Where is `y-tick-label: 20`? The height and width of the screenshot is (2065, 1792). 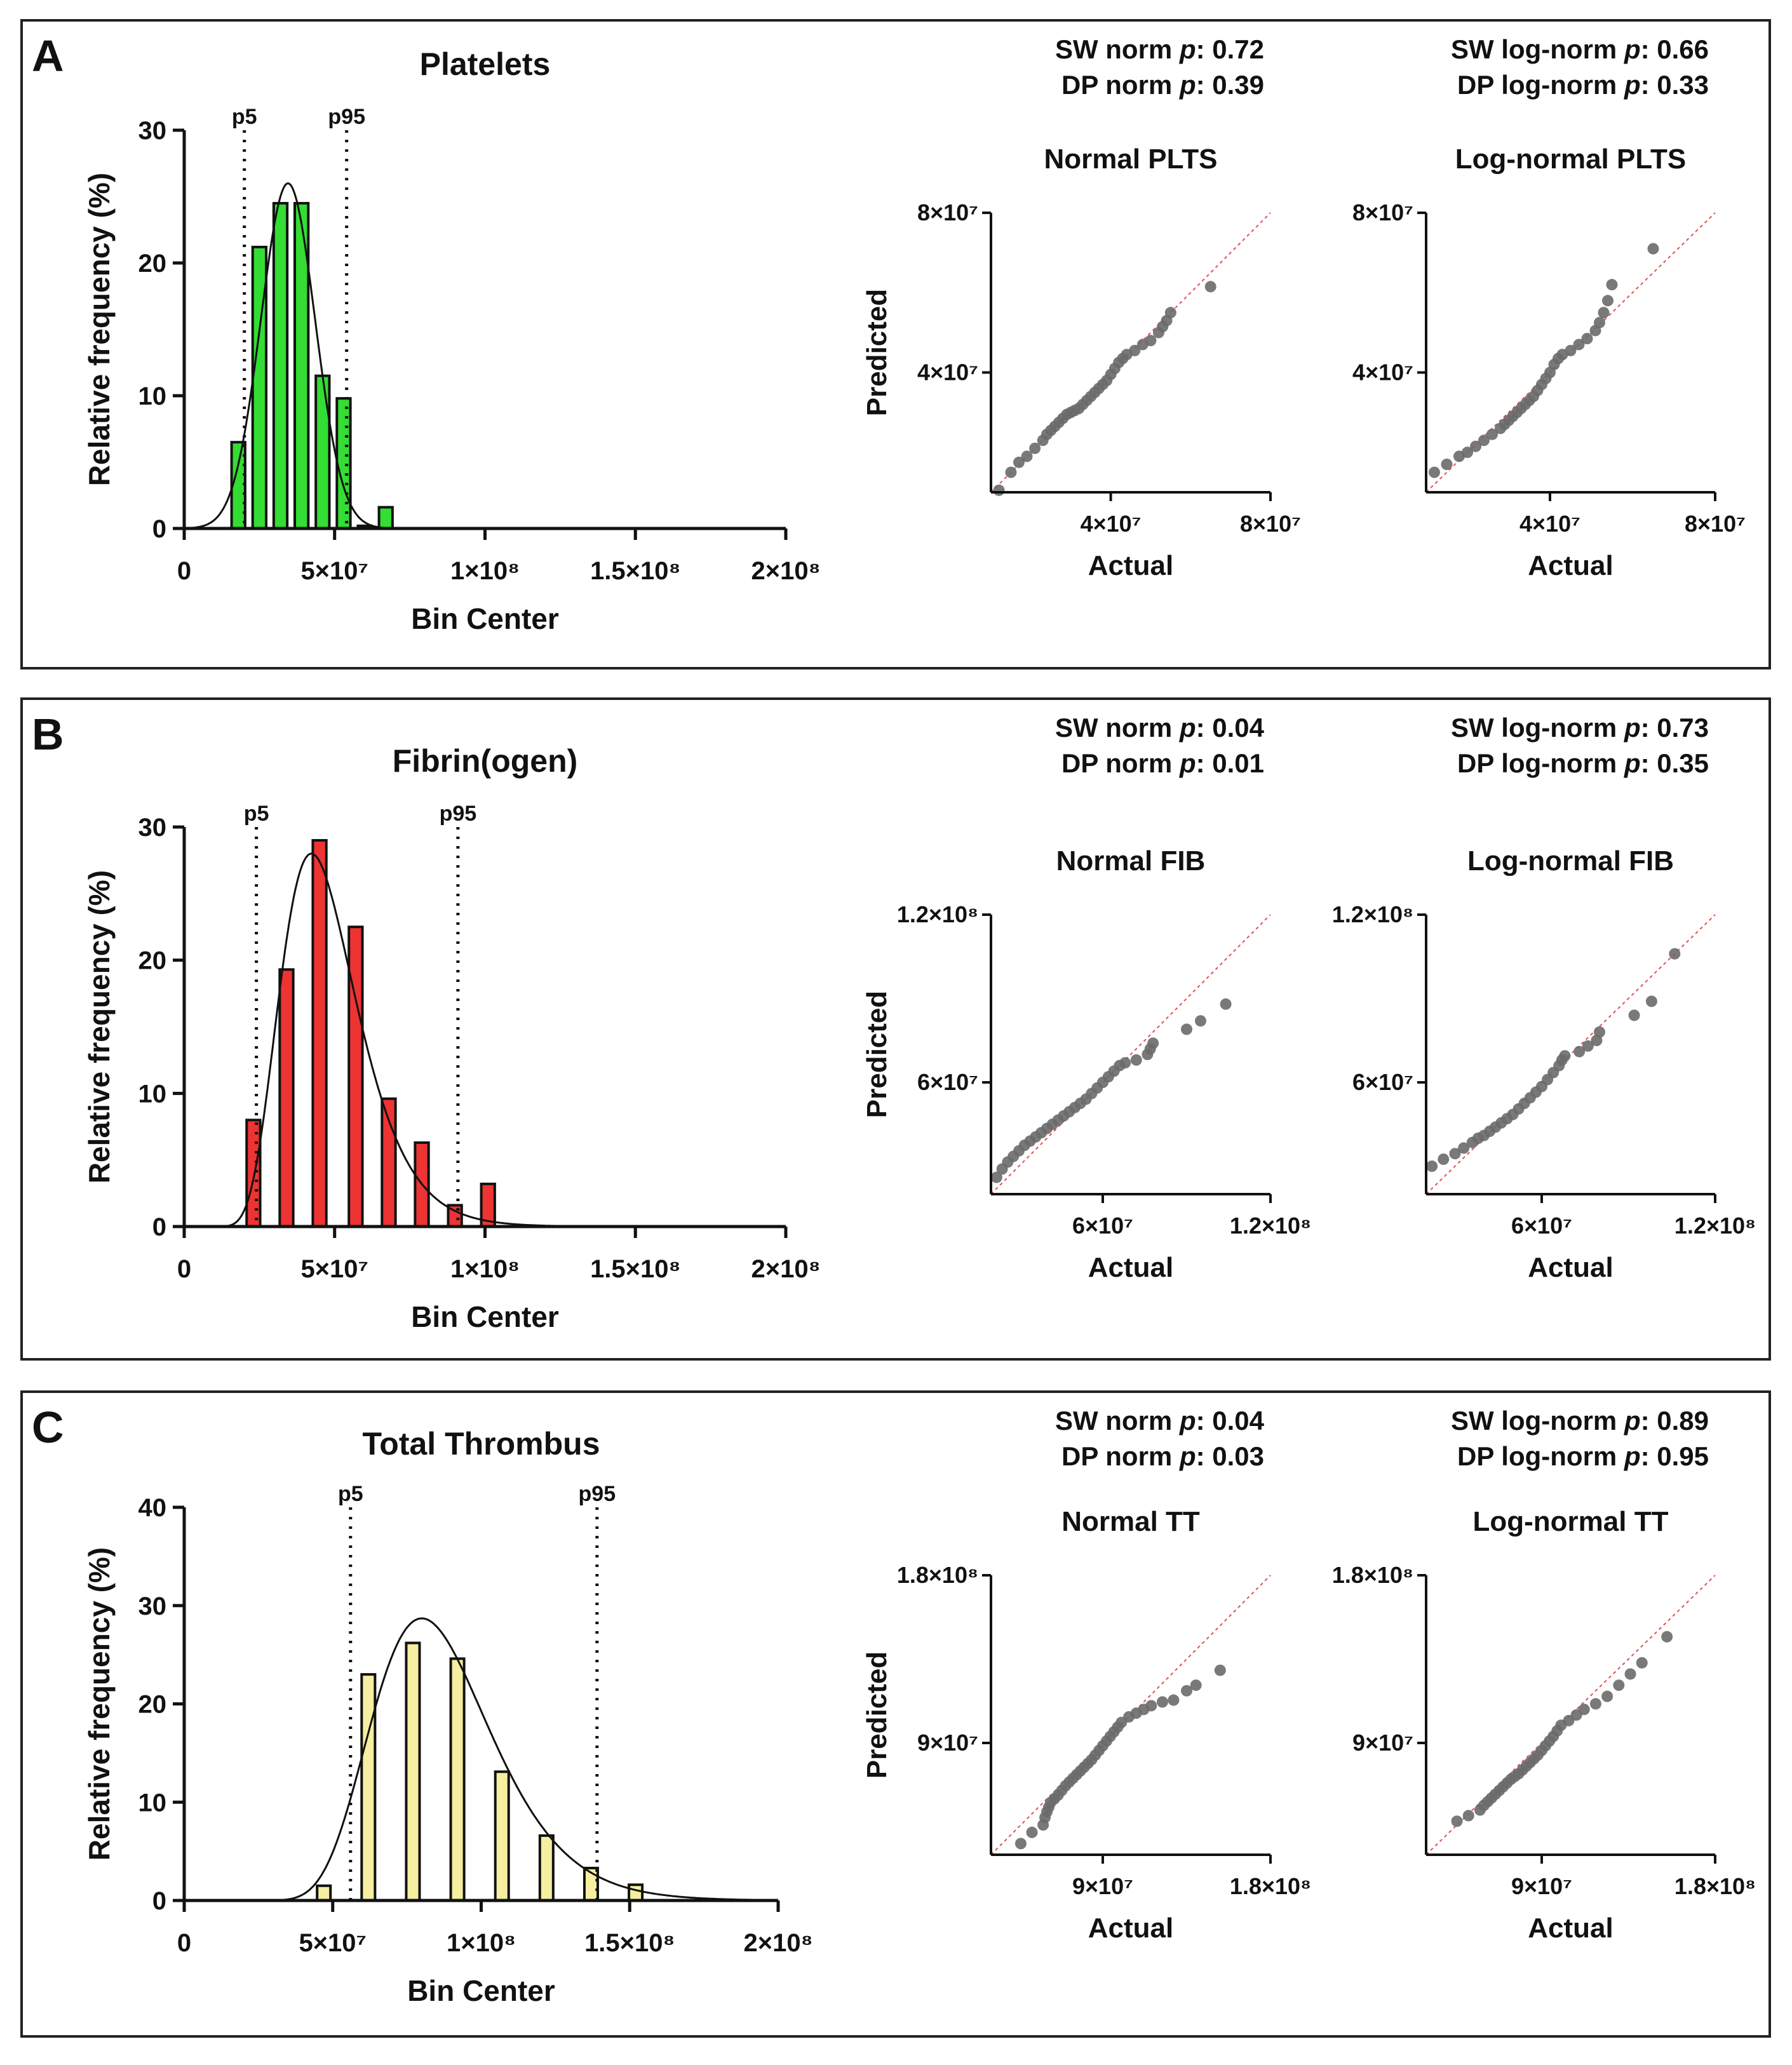 y-tick-label: 20 is located at coordinates (152, 961).